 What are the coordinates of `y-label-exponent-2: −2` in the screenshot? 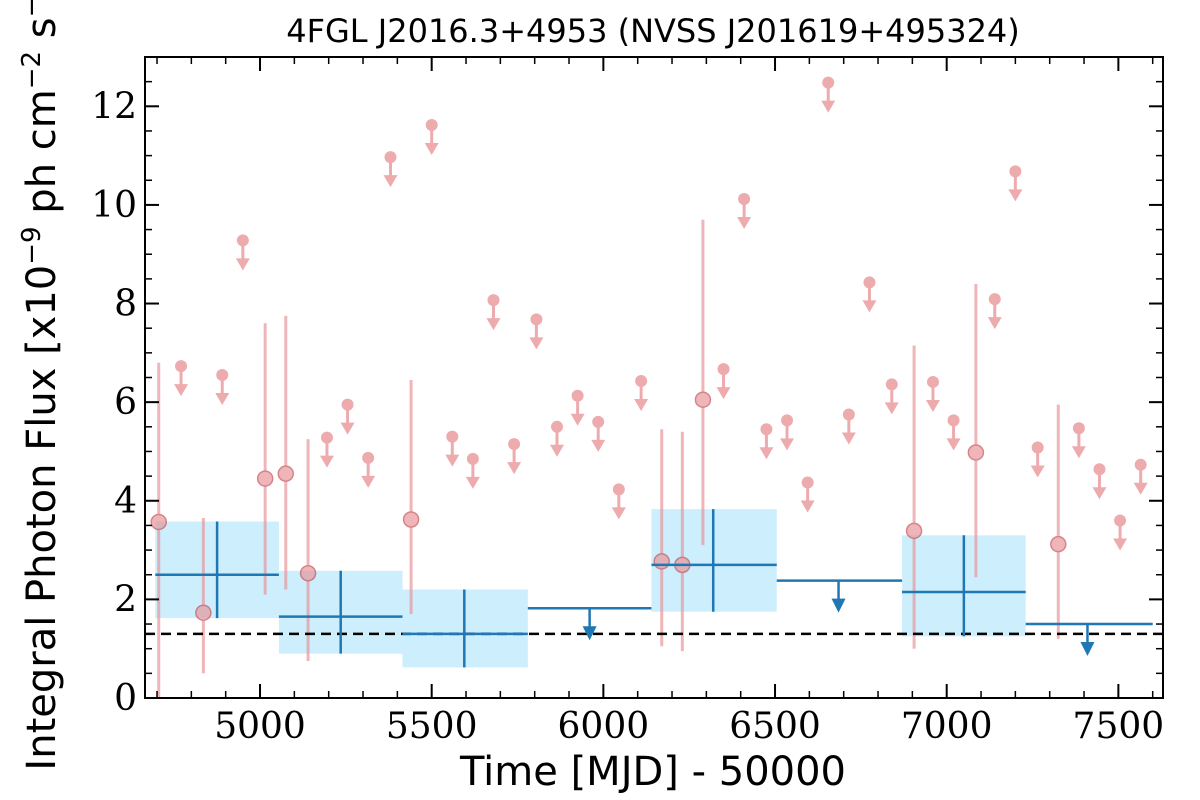 It's located at (32, 70).